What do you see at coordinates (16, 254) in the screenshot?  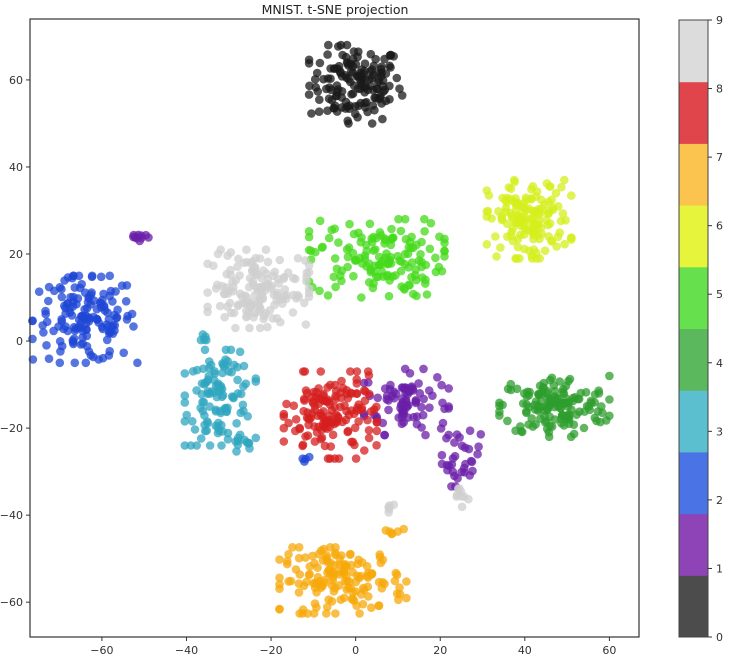 I see `y-tick-label: 20` at bounding box center [16, 254].